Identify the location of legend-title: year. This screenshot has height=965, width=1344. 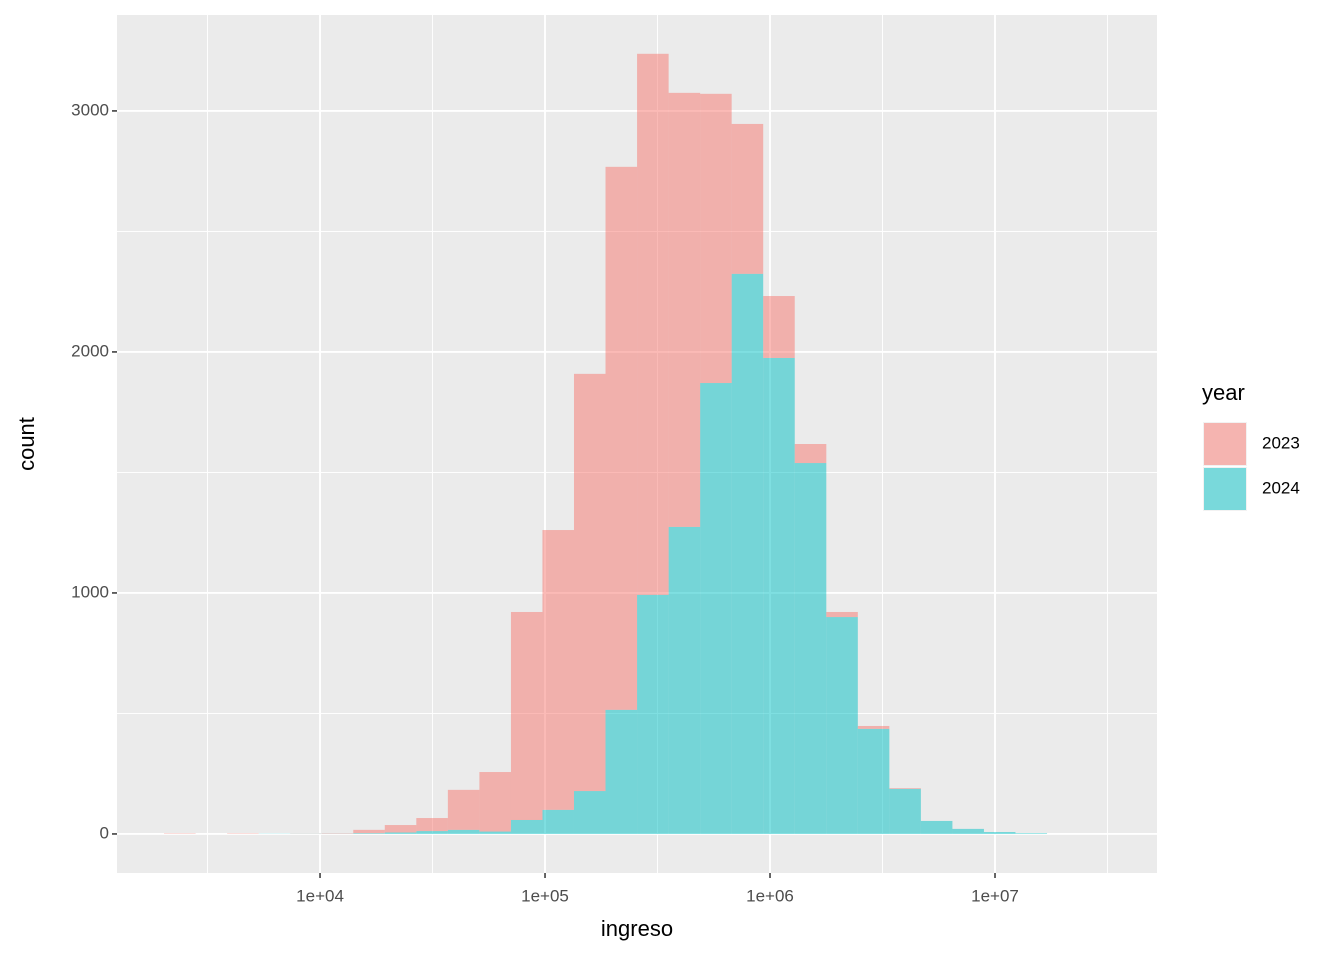
(1223, 392).